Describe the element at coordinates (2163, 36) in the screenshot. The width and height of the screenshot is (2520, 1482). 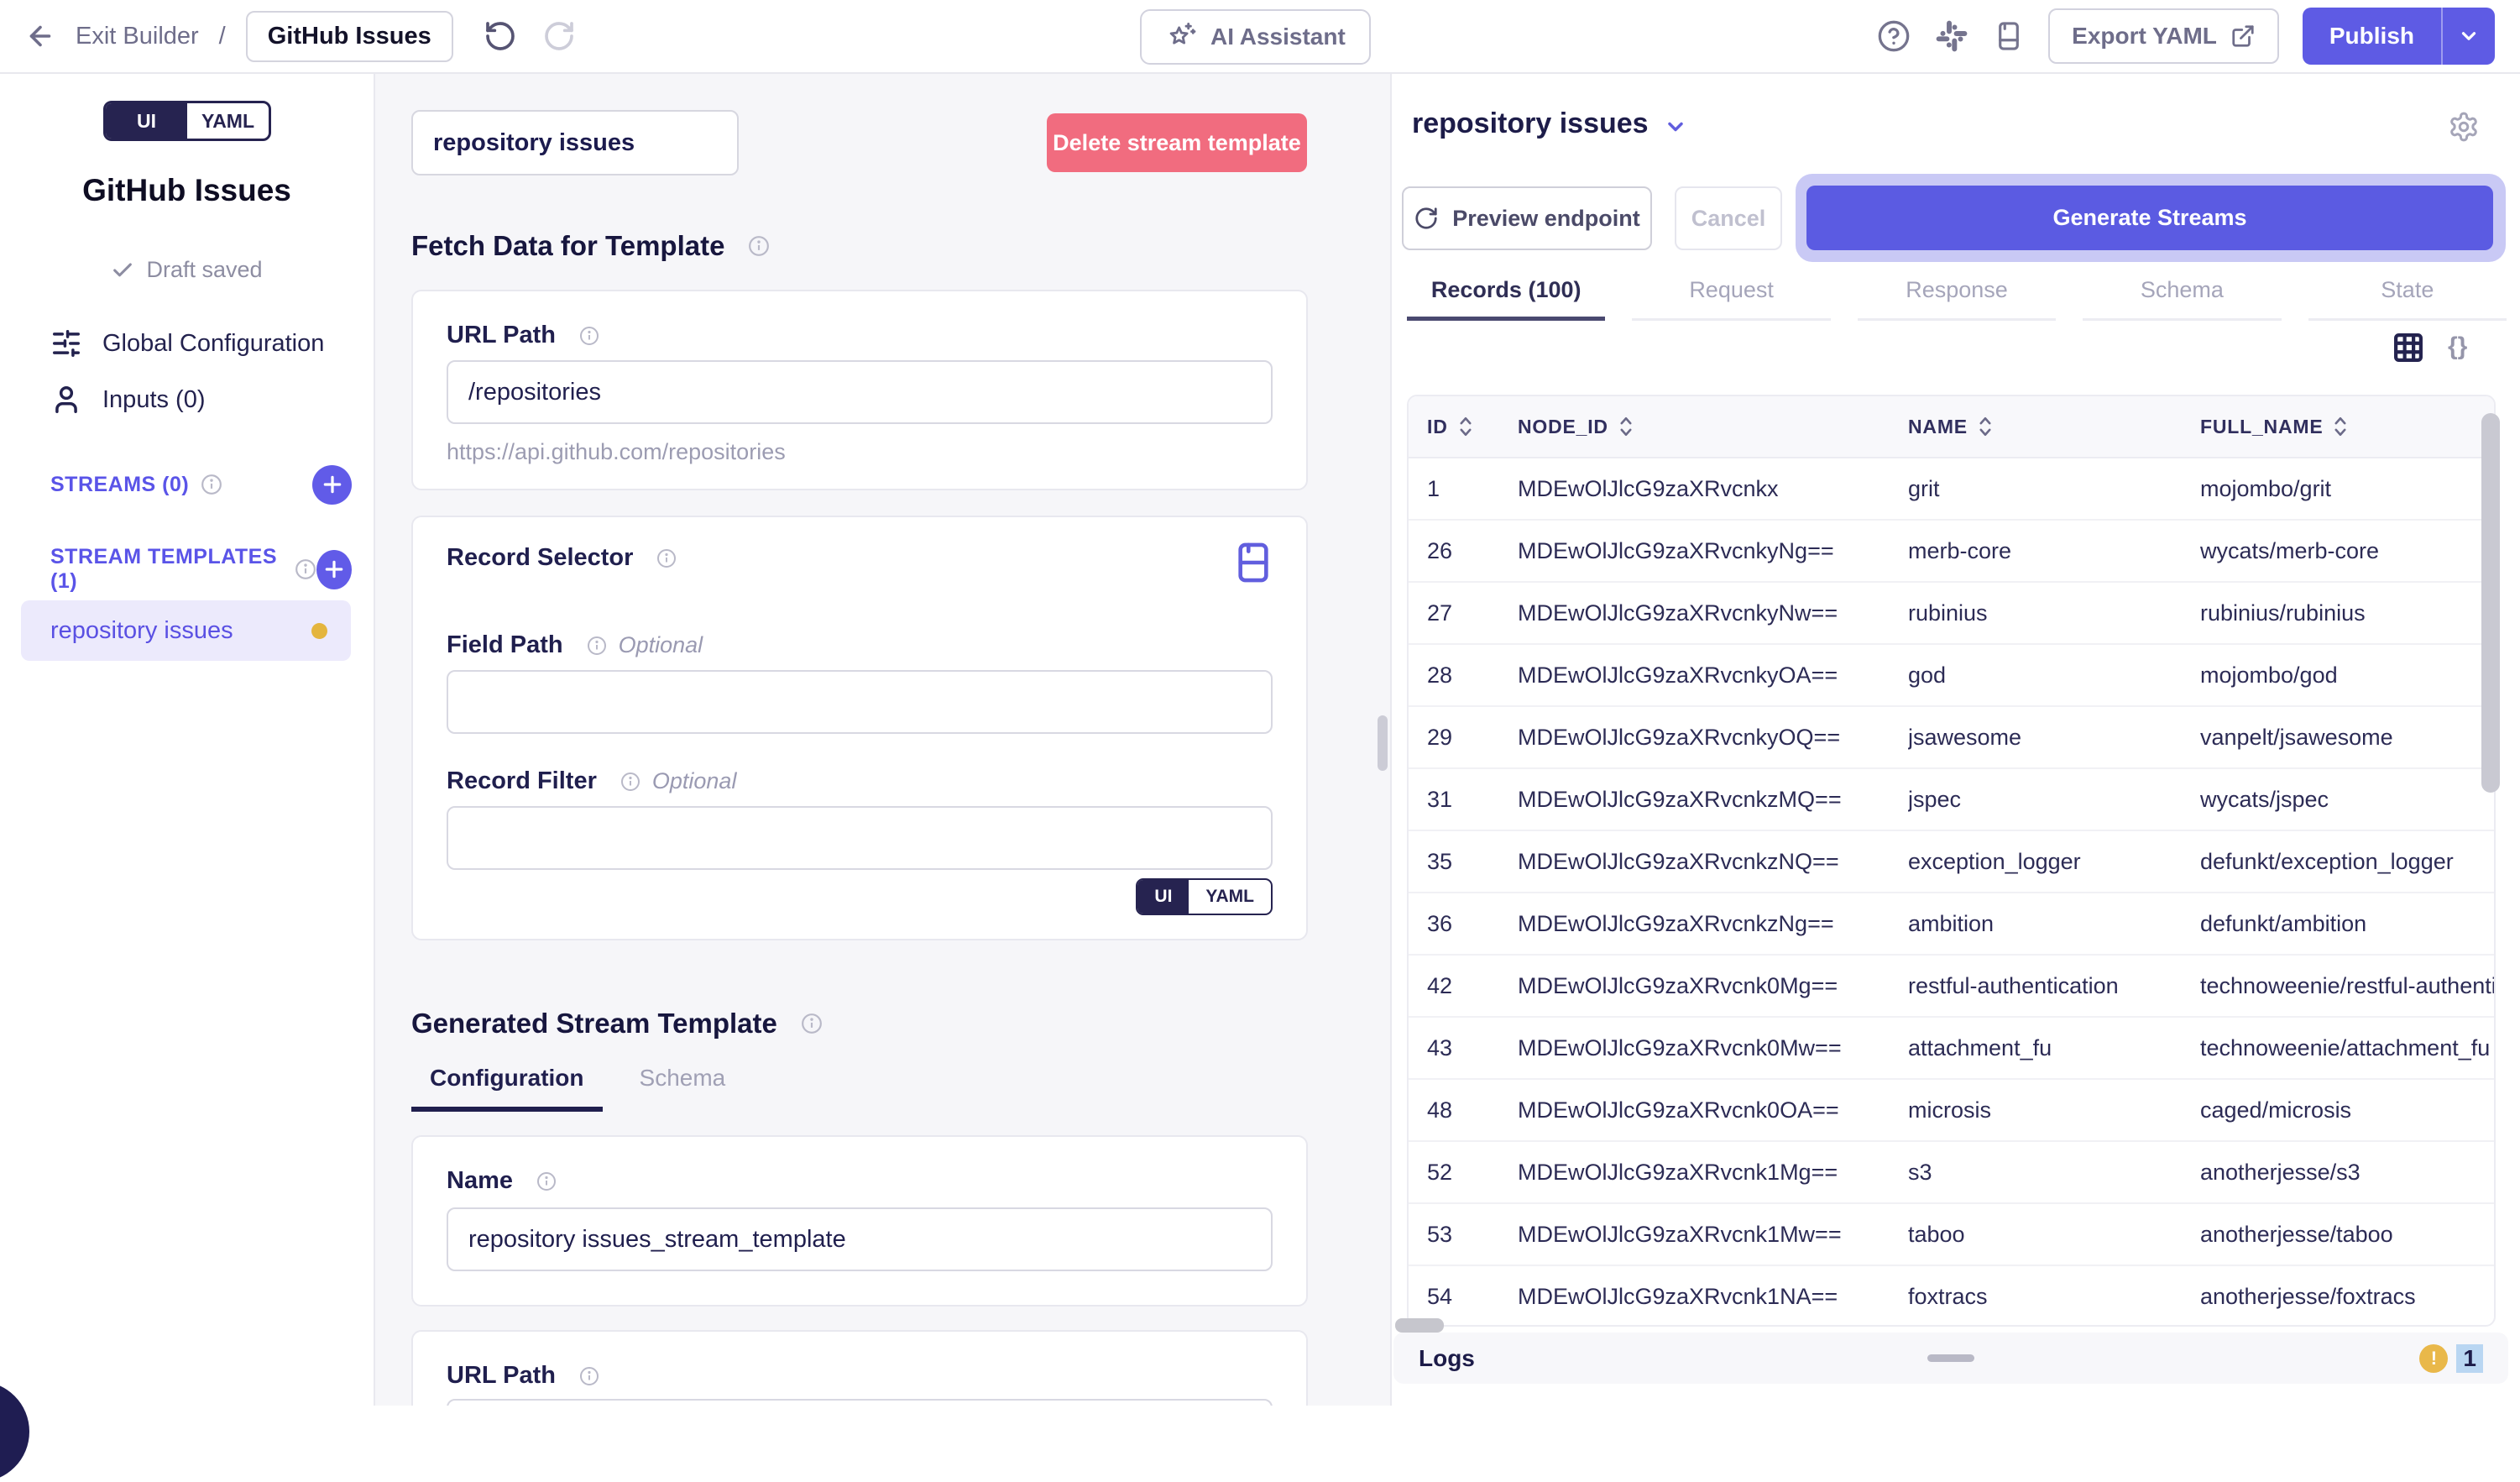
I see `export-yaml-button: Export YAML` at that location.